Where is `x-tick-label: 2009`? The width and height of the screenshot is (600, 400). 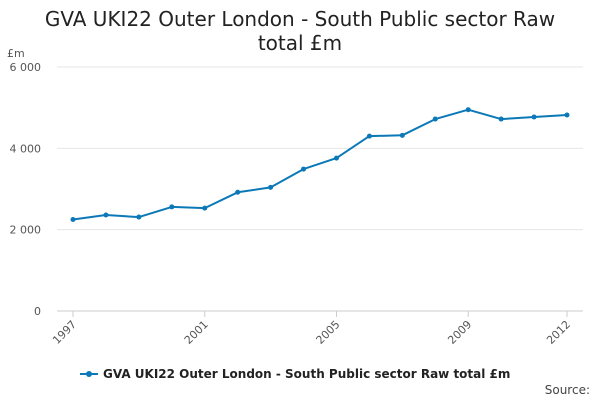 x-tick-label: 2009 is located at coordinates (459, 332).